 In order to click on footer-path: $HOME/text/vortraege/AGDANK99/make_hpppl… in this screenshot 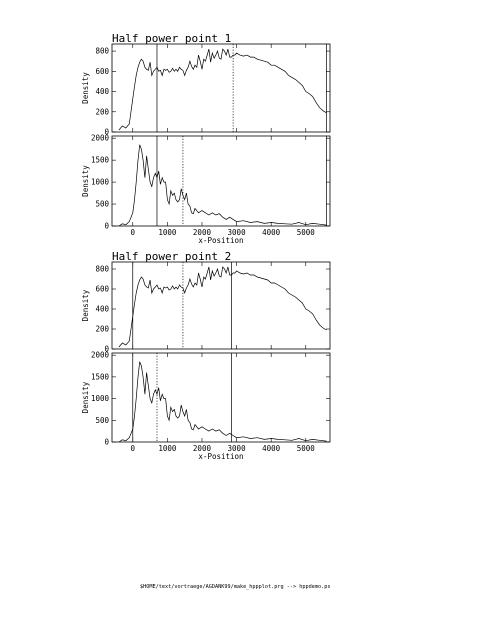, I will do `click(235, 587)`.